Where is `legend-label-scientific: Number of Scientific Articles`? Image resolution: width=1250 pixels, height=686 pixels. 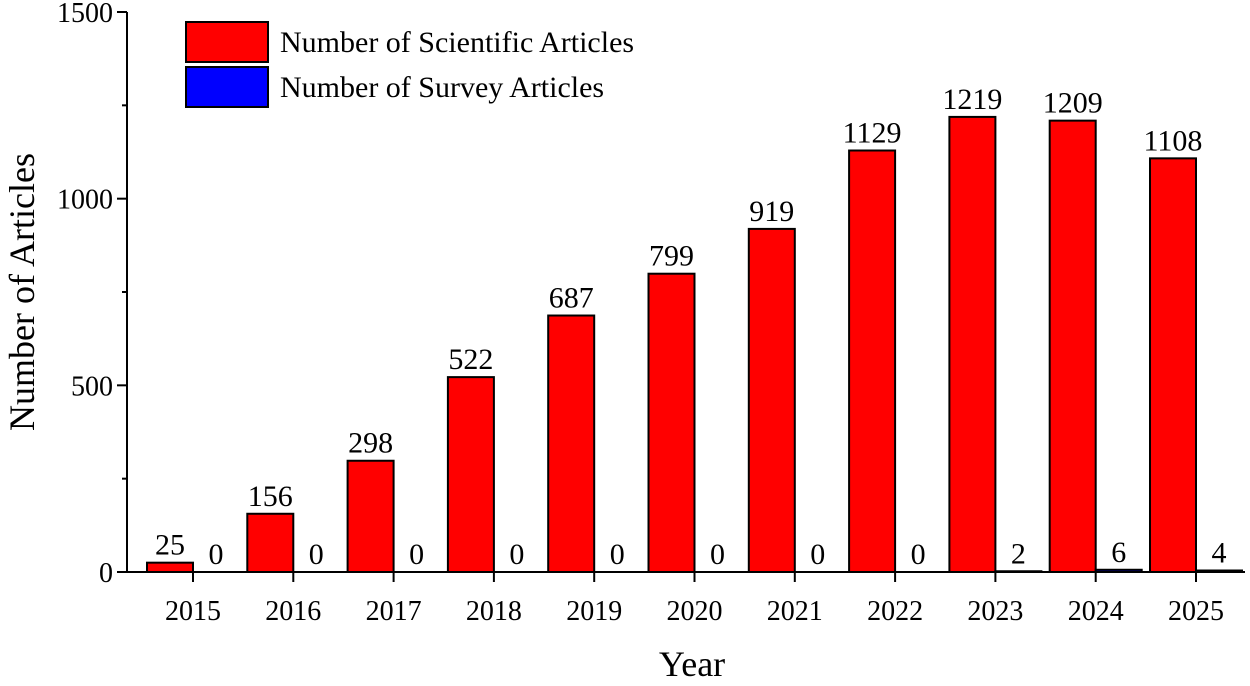
legend-label-scientific: Number of Scientific Articles is located at coordinates (457, 42).